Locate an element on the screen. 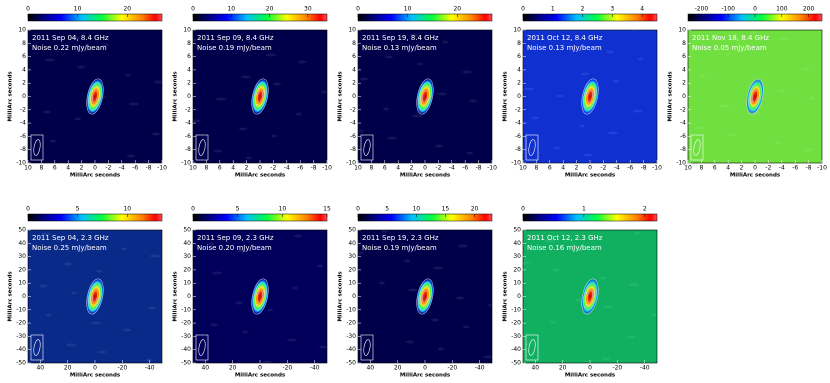 The height and width of the screenshot is (383, 830). x-tick-label: 20 is located at coordinates (563, 368).